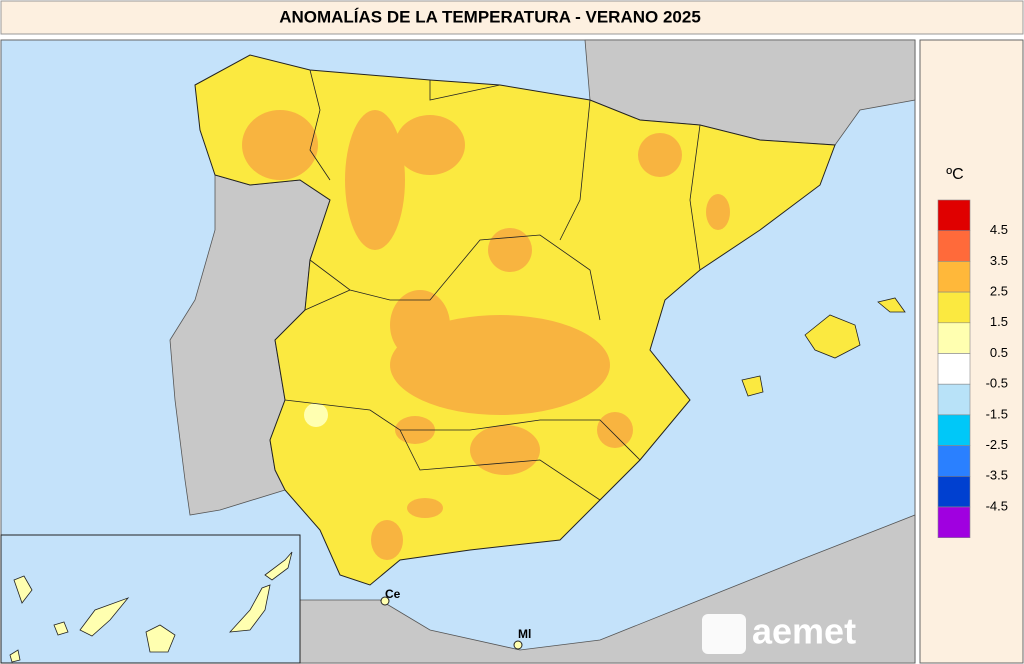 This screenshot has width=1024, height=664. What do you see at coordinates (954, 174) in the screenshot?
I see `legend-unit: ºC` at bounding box center [954, 174].